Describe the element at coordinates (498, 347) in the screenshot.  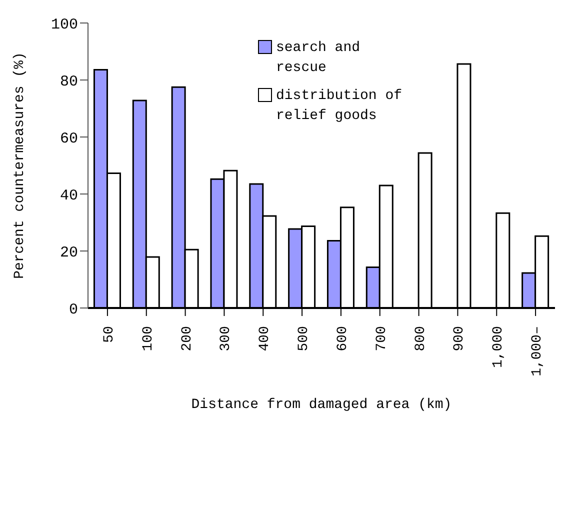
I see `x-tick-label: 1,000` at that location.